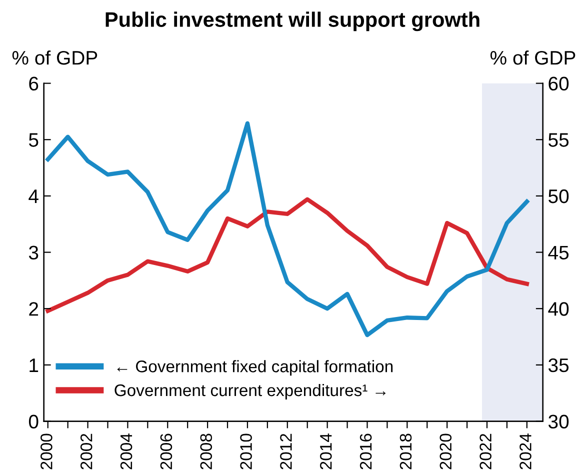 The image size is (585, 476). I want to click on x-tick-label: 2008, so click(206, 452).